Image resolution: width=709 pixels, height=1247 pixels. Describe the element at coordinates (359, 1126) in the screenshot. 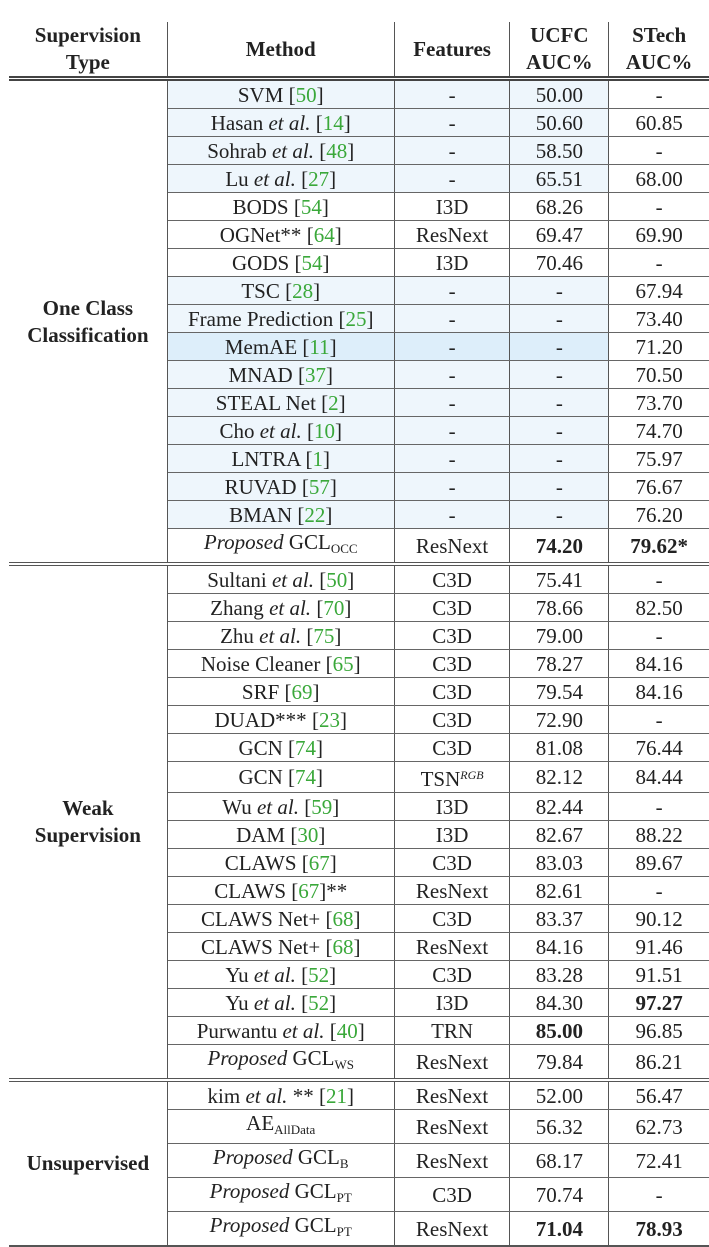

I see `table-row: AEAllData ResNext 56.32 62.73` at that location.